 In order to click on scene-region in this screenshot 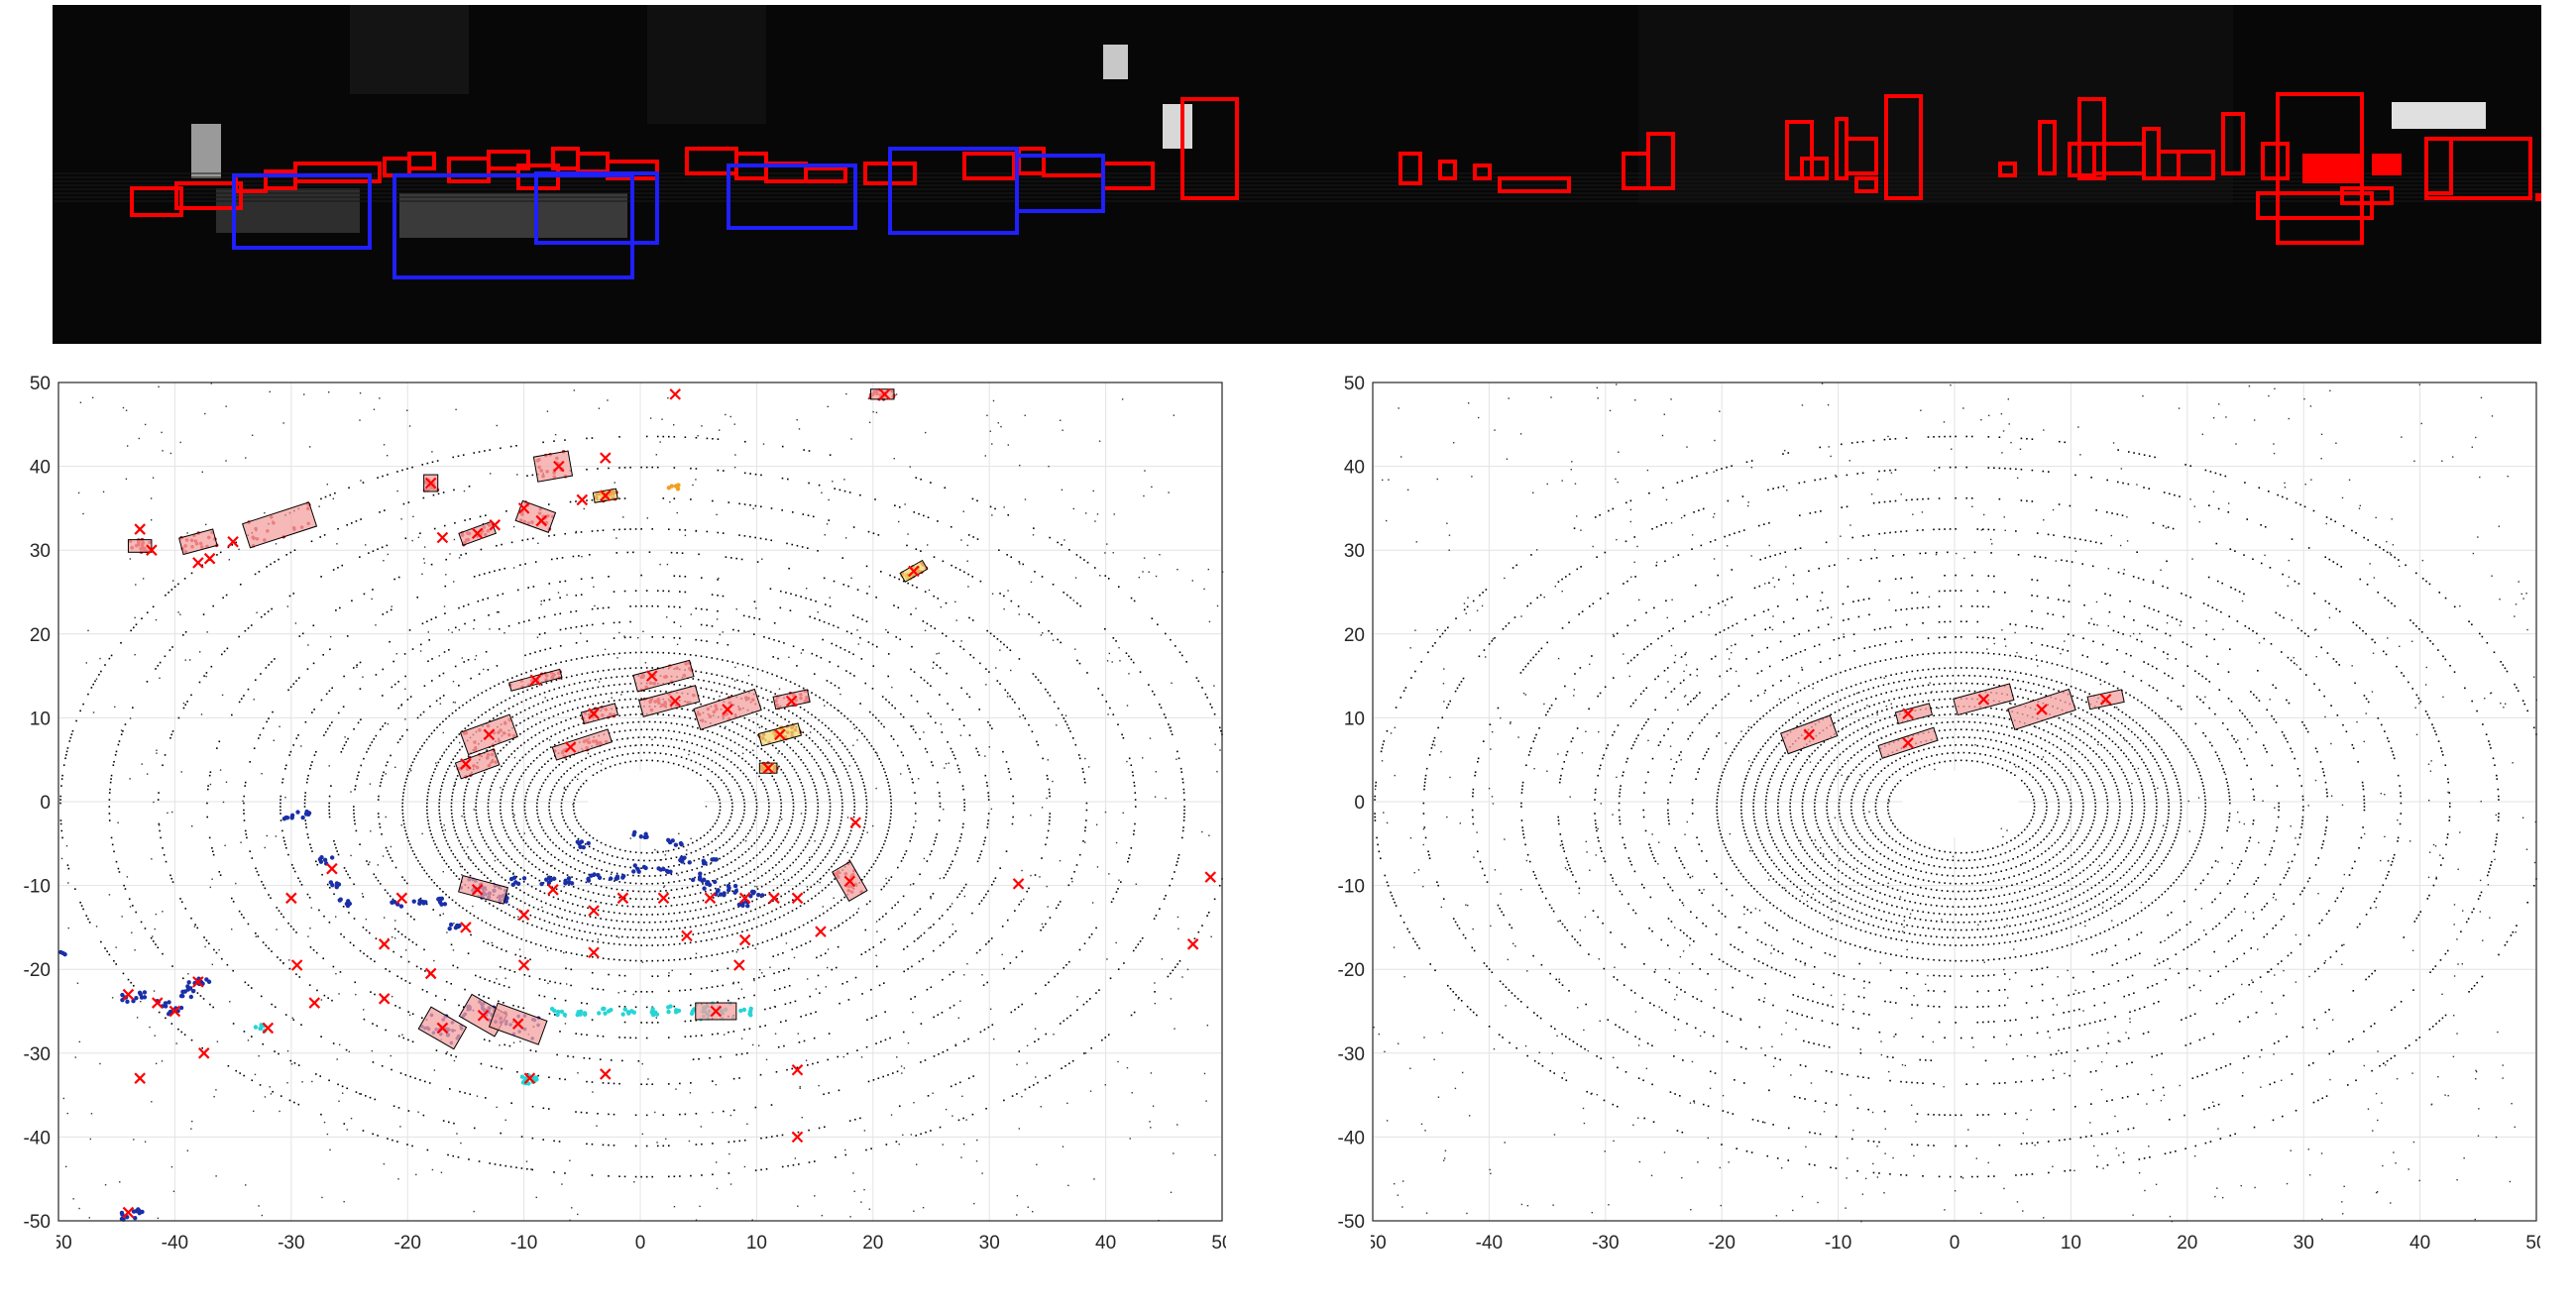, I will do `click(706, 64)`.